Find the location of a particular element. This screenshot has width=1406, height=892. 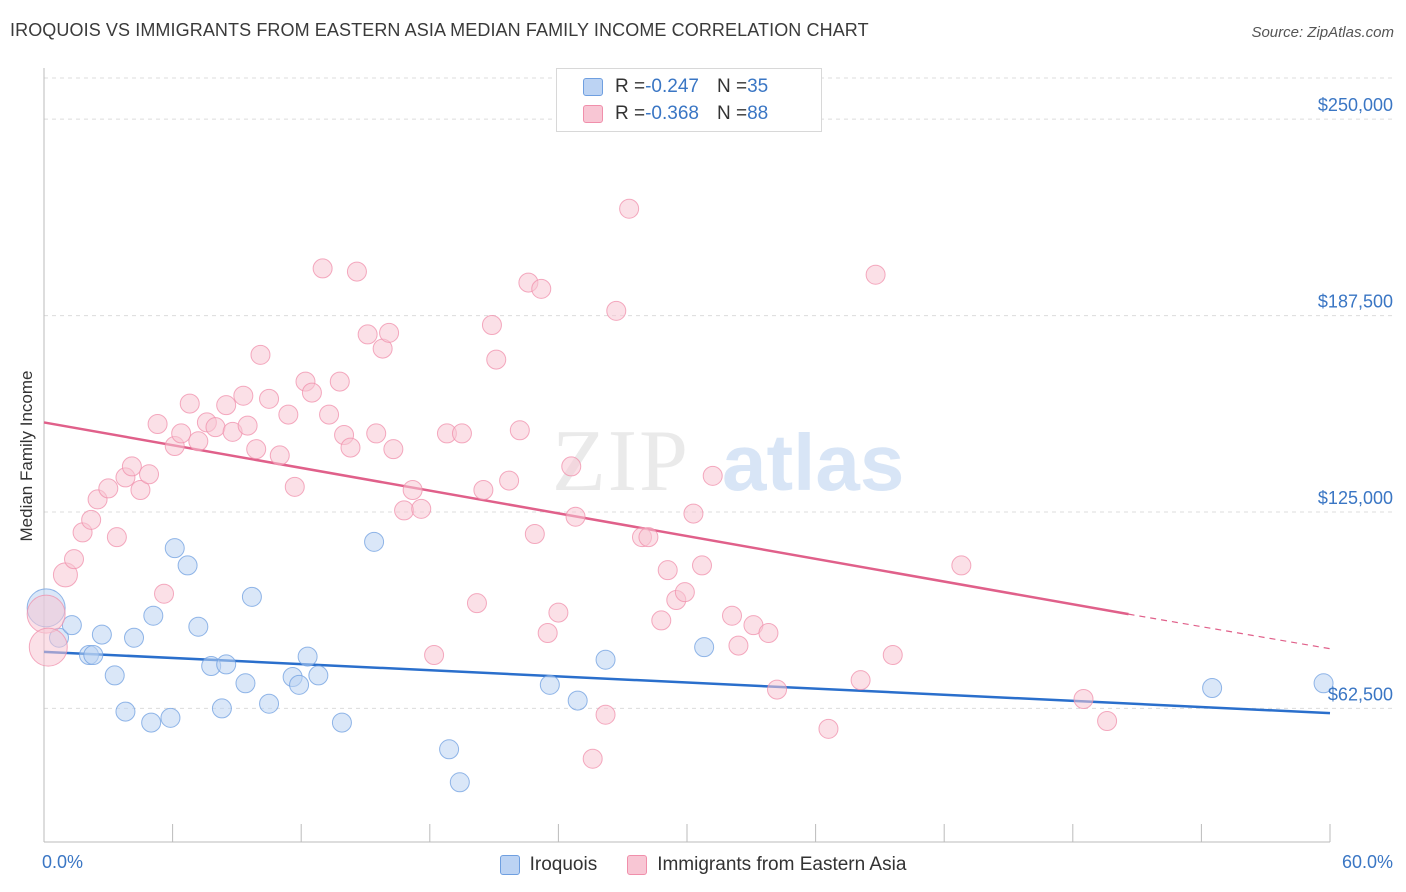

y-tick-labels: $62,500 $125,000 $187,500 $250,000 is located at coordinates (1355, 399).